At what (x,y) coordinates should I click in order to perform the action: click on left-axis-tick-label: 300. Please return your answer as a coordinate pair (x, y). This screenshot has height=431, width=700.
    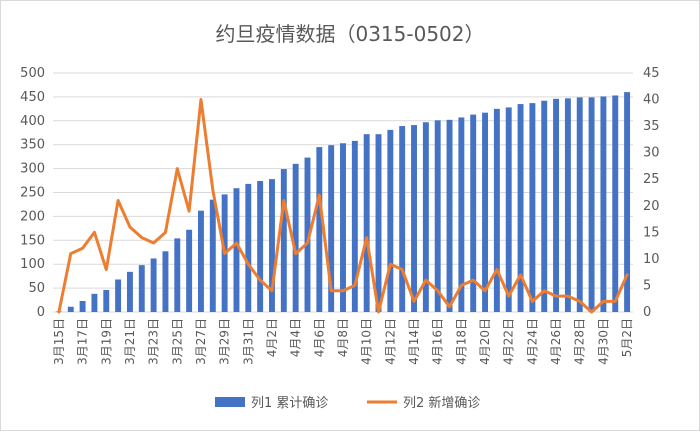
    Looking at the image, I should click on (32, 169).